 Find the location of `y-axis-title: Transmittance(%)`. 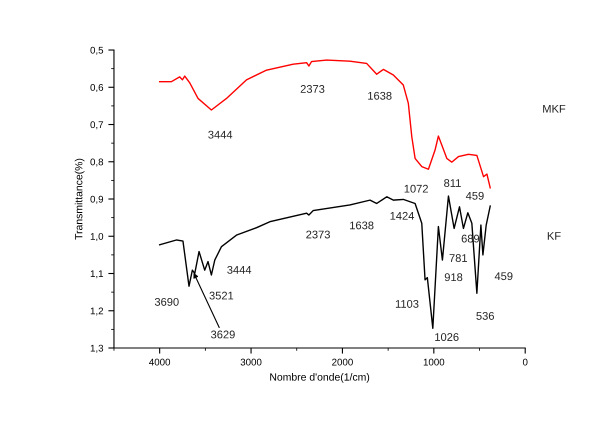

y-axis-title: Transmittance(%) is located at coordinates (79, 199).